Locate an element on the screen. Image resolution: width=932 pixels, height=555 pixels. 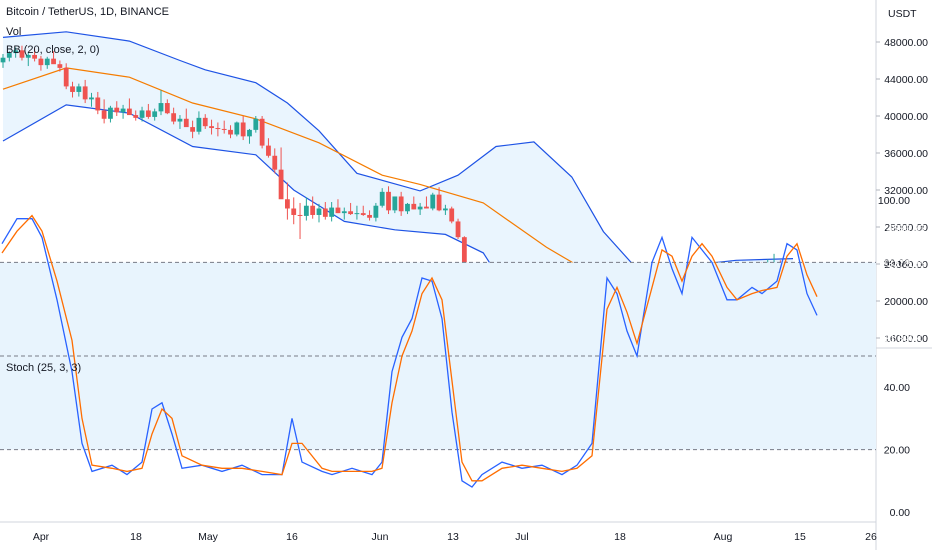
last-price-tag: 23378.86 is located at coordinates (903, 264).